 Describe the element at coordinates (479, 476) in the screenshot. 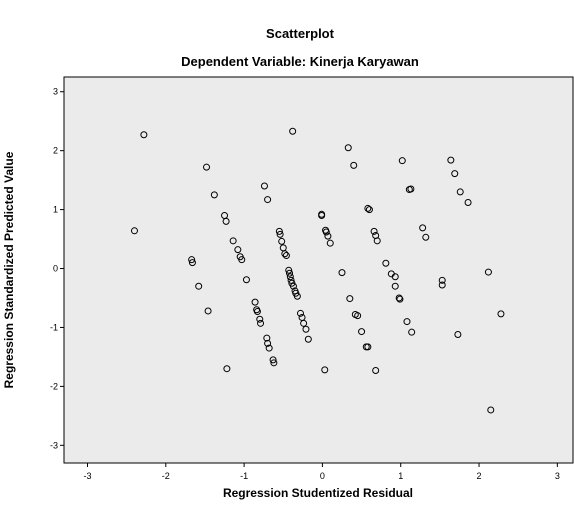

I see `x-tick-label: 2` at that location.